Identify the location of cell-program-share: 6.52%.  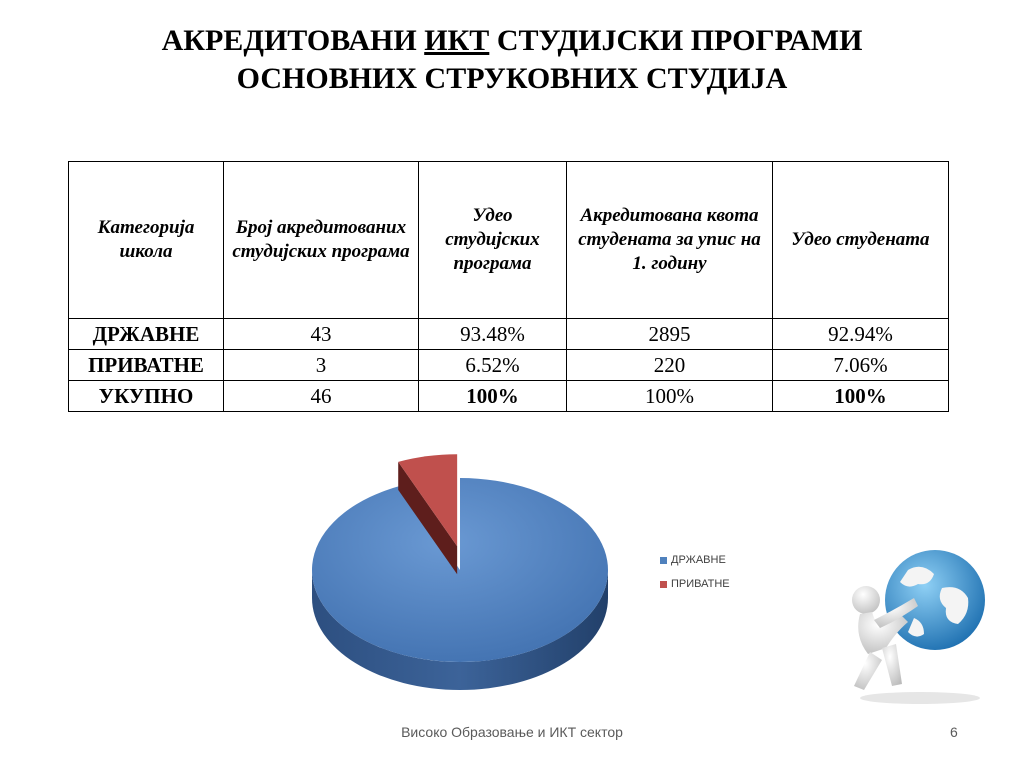
(492, 365).